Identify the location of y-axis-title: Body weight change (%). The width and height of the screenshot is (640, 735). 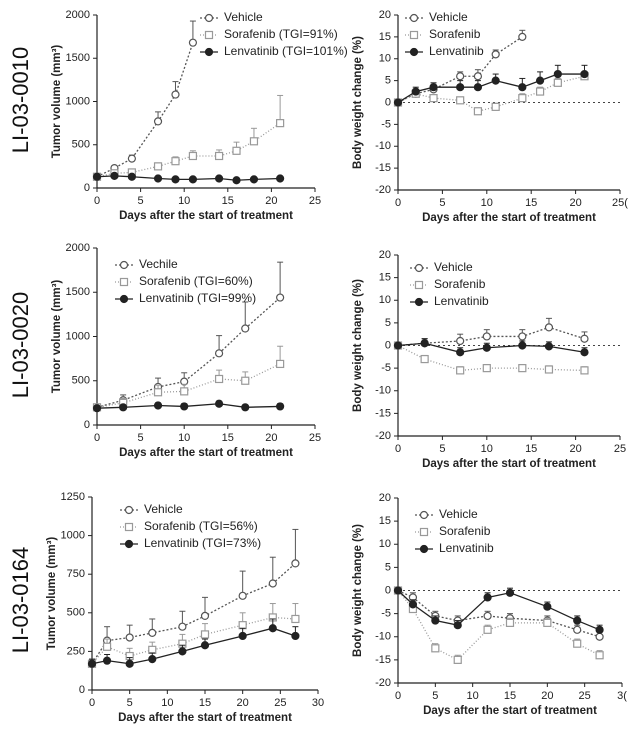
(358, 102).